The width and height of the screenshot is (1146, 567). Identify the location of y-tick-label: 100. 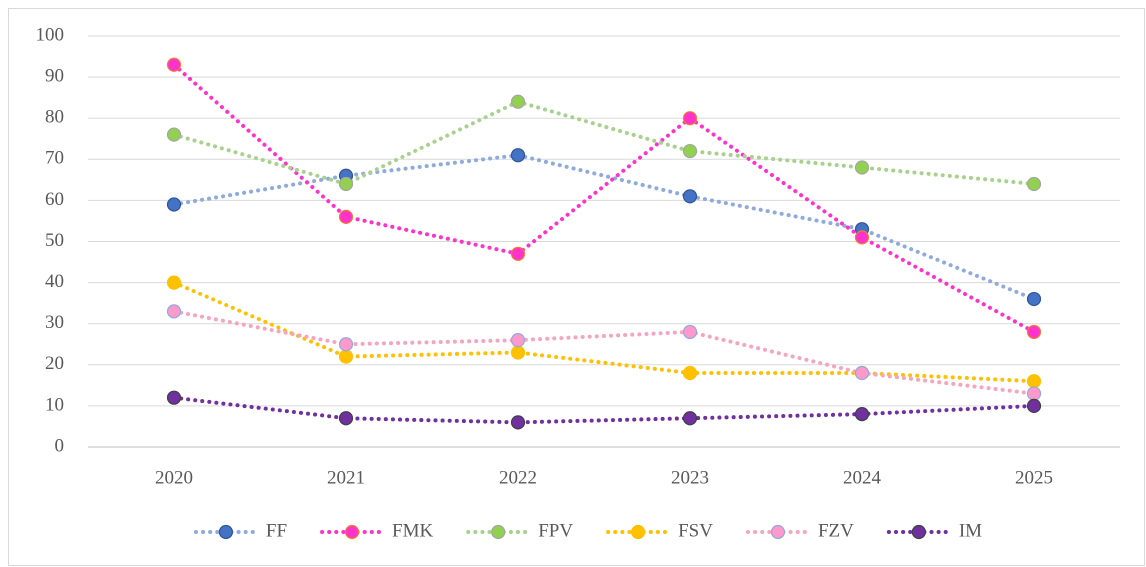
(50, 34).